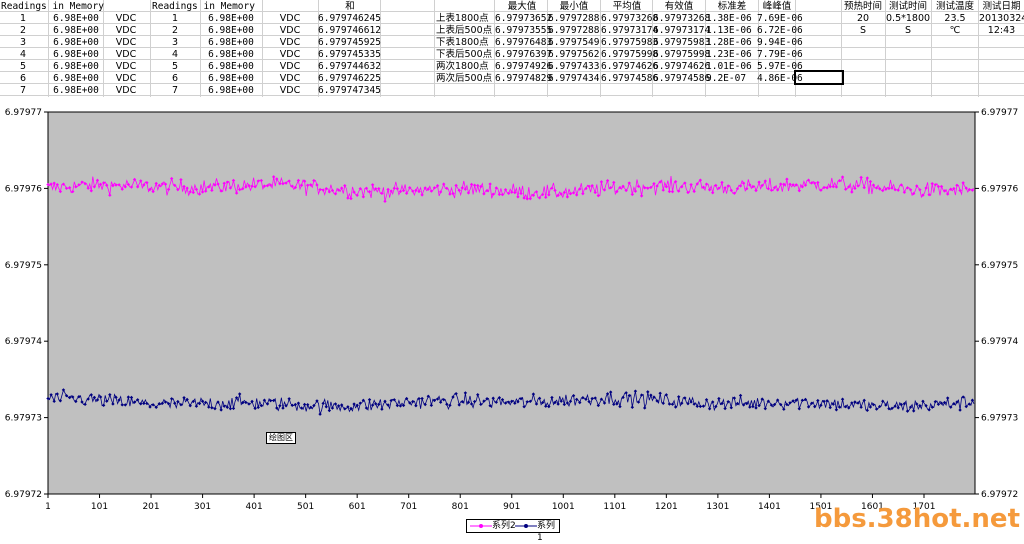 Image resolution: width=1024 pixels, height=544 pixels. What do you see at coordinates (175, 54) in the screenshot?
I see `reading-index-2: 4` at bounding box center [175, 54].